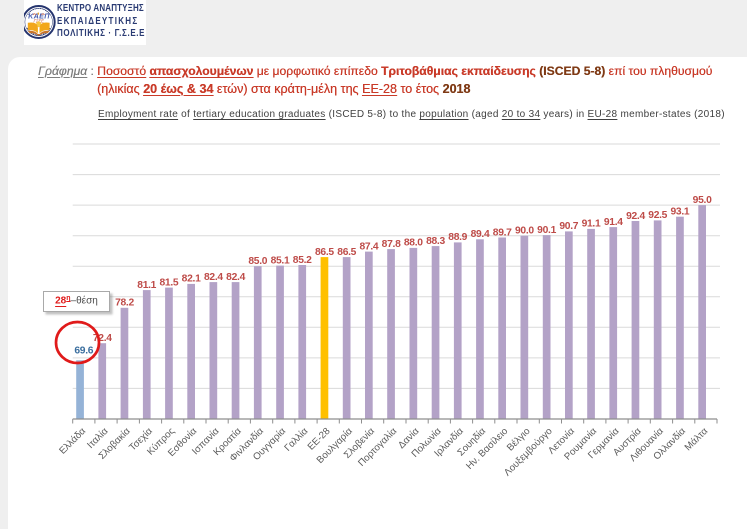  Describe the element at coordinates (102, 338) in the screenshot. I see `svg-text: 72.4` at that location.